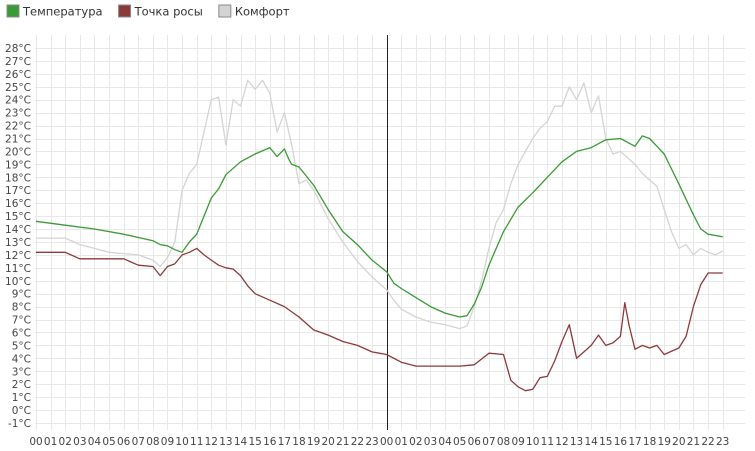 This screenshot has height=451, width=755. Describe the element at coordinates (18, 88) in the screenshot. I see `y-tick-label: 25°C` at that location.